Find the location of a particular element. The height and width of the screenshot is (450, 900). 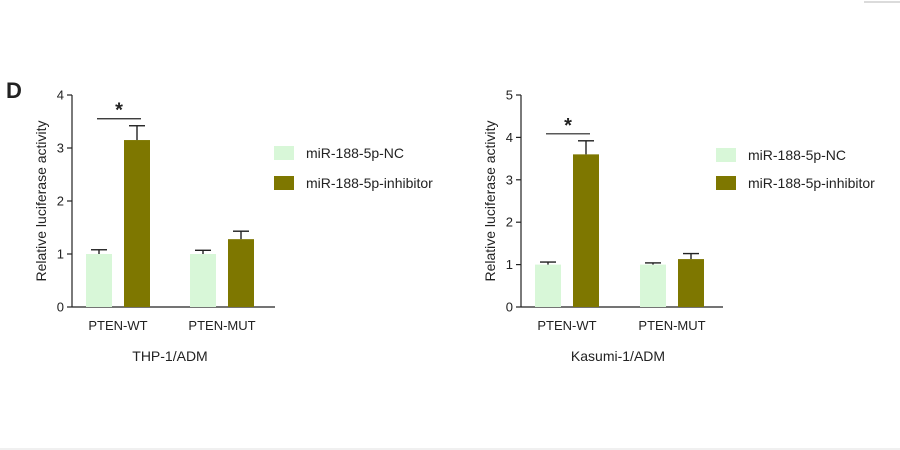

y-tick-label: 5 is located at coordinates (509, 95).